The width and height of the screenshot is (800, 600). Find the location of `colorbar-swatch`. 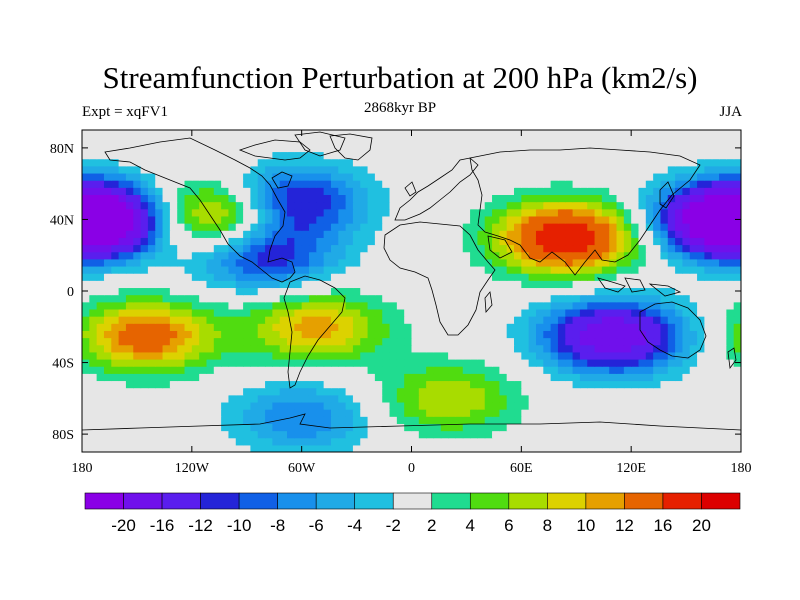

colorbar-swatch is located at coordinates (374, 501).